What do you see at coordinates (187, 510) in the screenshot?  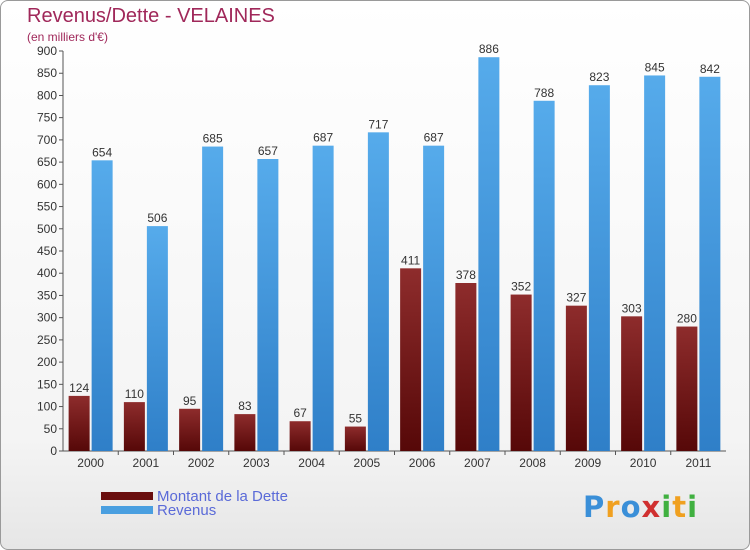 I see `legend-label-revenus: Revenus` at bounding box center [187, 510].